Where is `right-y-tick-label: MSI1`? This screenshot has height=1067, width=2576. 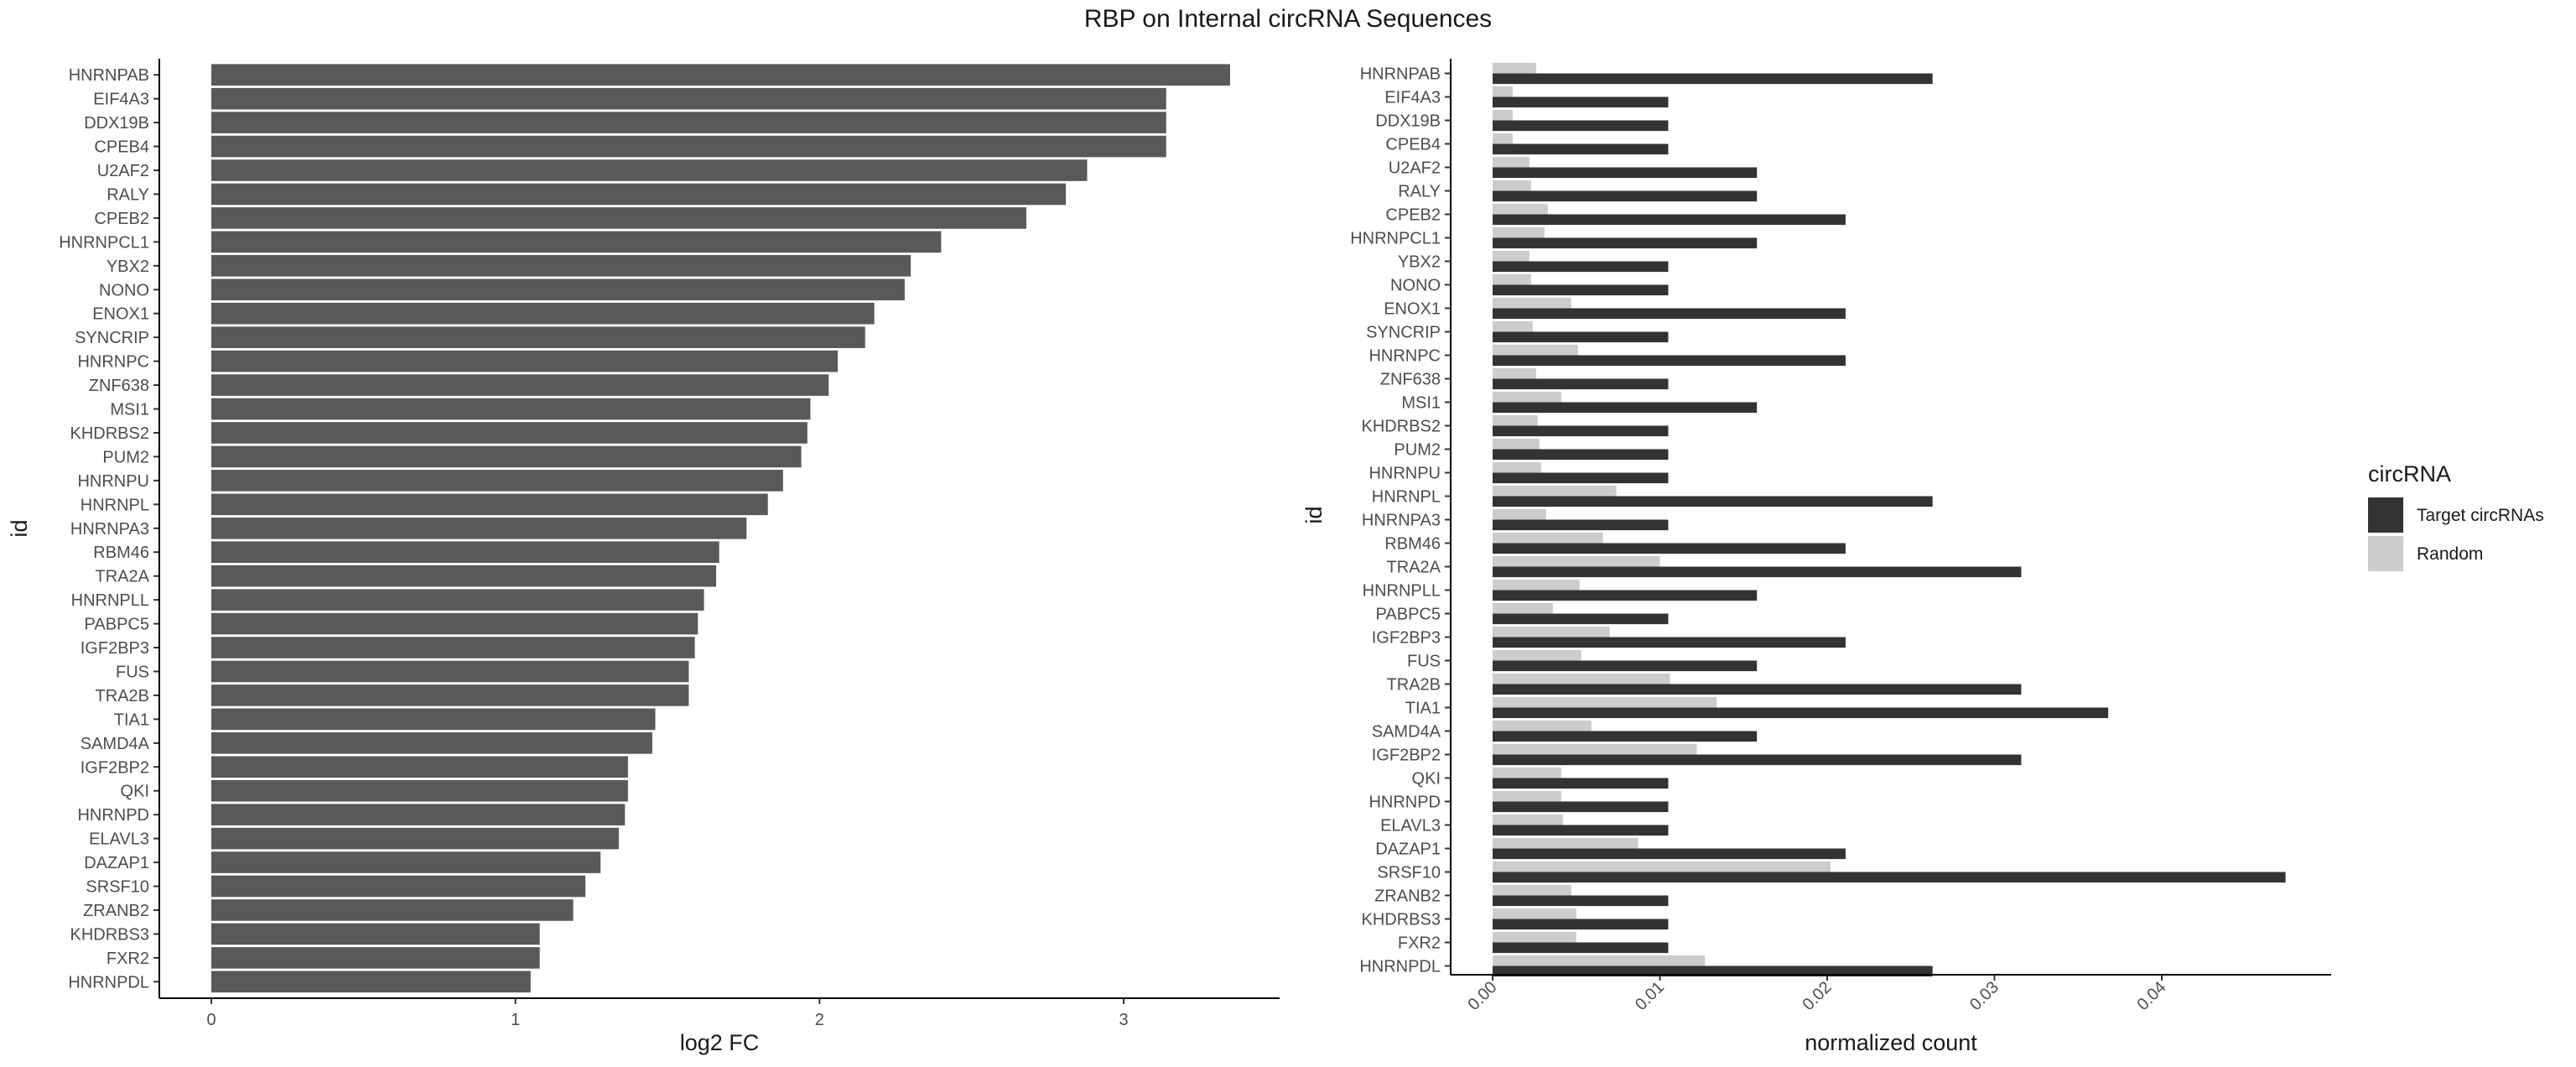
right-y-tick-label: MSI1 is located at coordinates (1421, 403).